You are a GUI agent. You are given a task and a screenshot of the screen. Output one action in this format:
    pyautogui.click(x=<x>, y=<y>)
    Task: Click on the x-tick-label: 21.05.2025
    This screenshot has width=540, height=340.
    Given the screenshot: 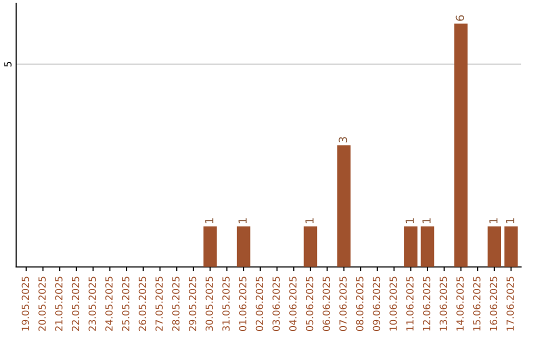 What is the action you would take?
    pyautogui.click(x=58, y=303)
    